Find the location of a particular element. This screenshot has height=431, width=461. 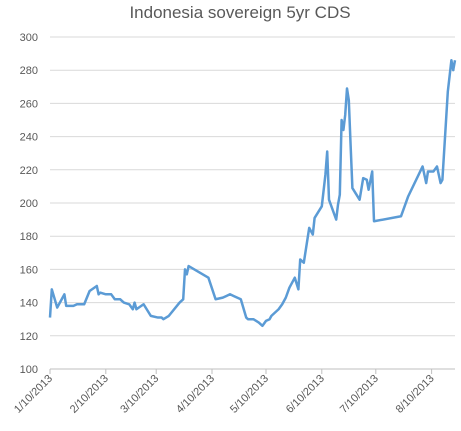

x-tick-label: 6/10/2013 is located at coordinates (305, 394).